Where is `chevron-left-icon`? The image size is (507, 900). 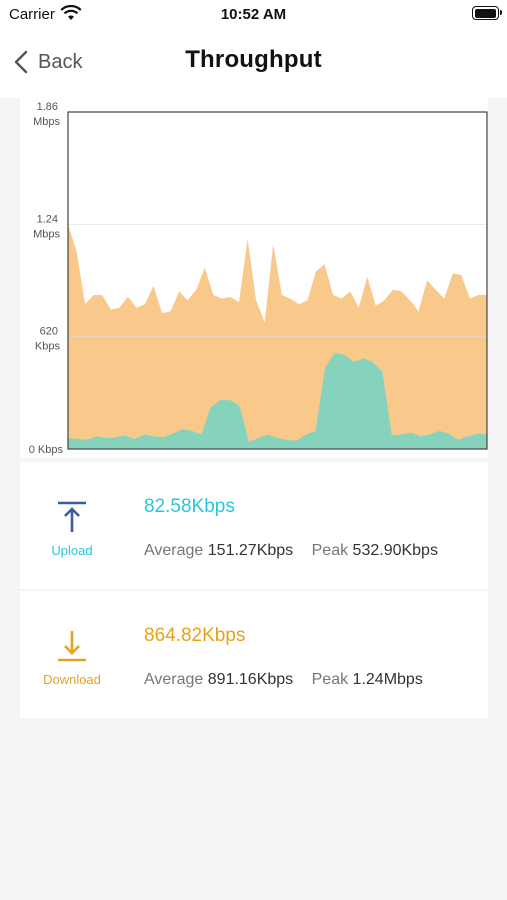 chevron-left-icon is located at coordinates (21, 62).